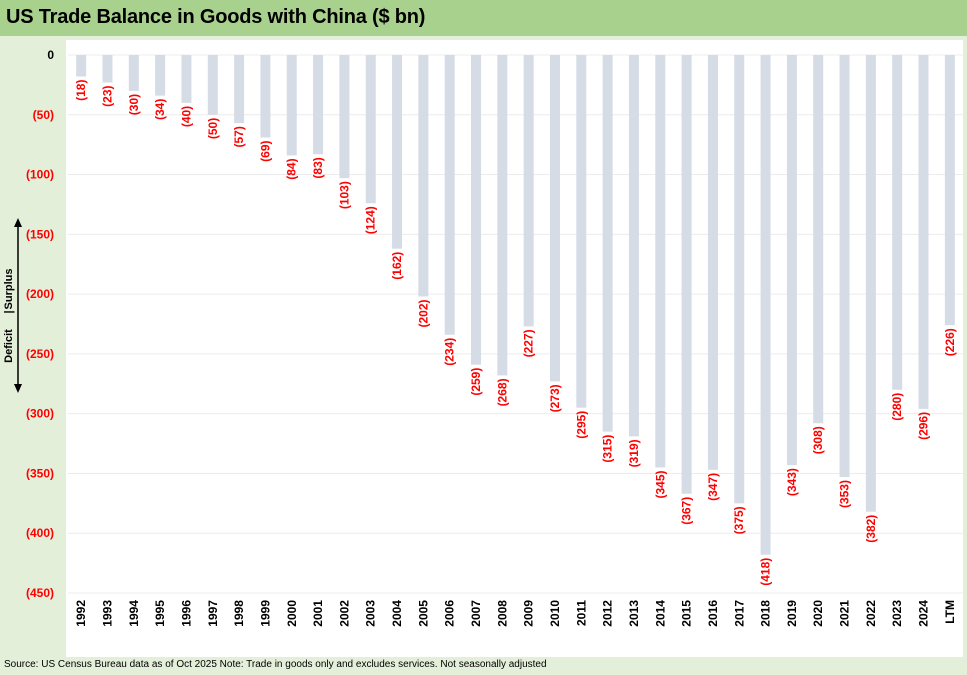  I want to click on data-label: (57), so click(239, 136).